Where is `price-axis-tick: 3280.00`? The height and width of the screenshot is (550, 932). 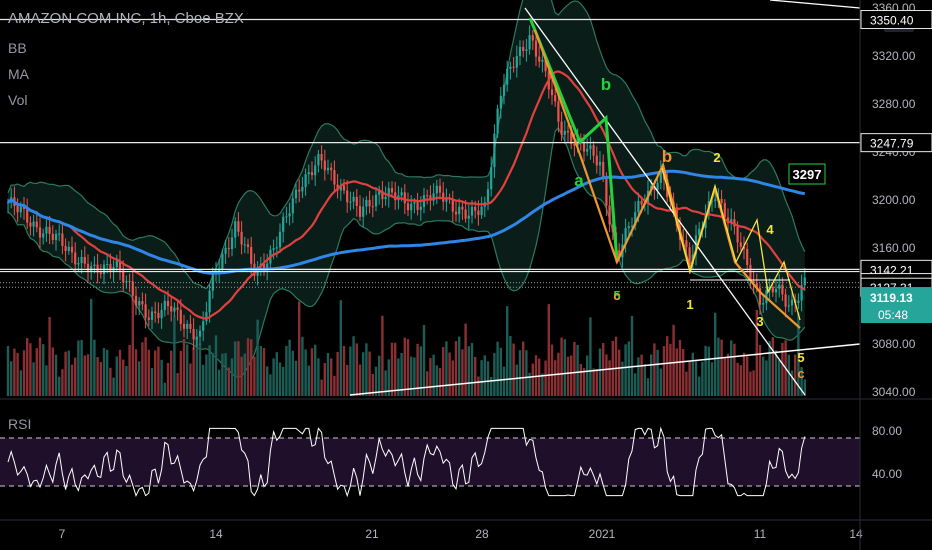
price-axis-tick: 3280.00 is located at coordinates (894, 104).